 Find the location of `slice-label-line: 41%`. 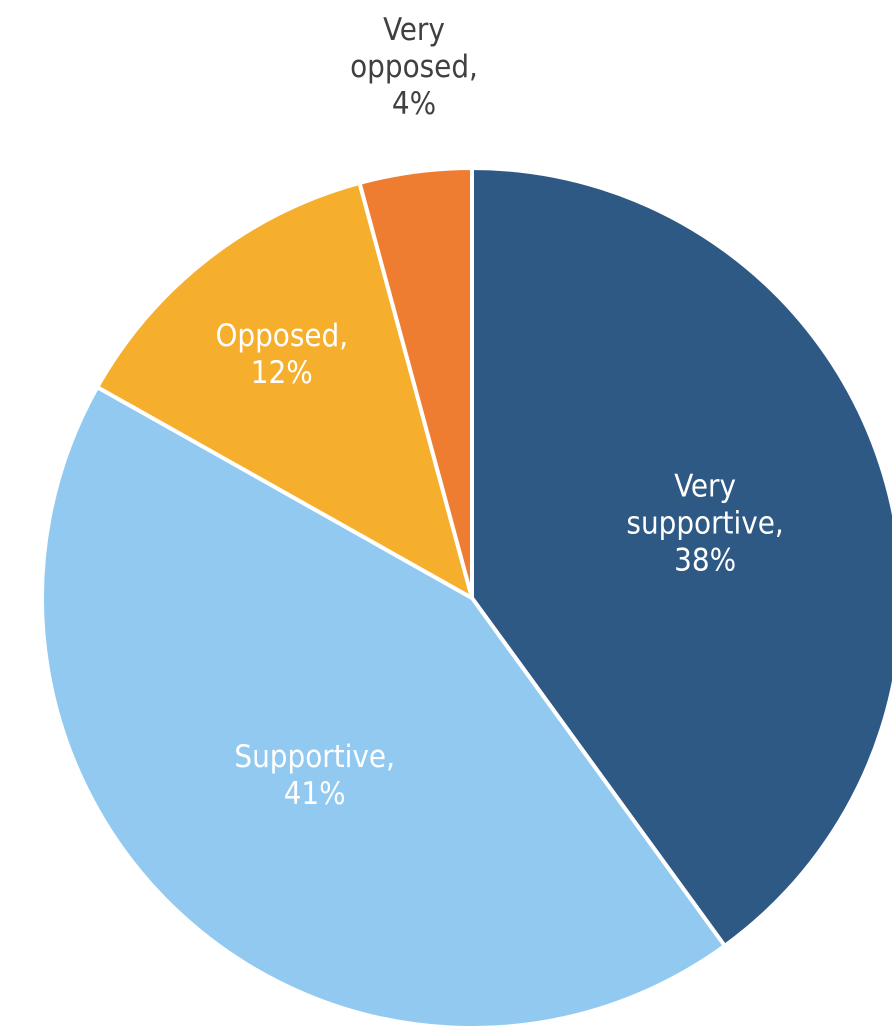

slice-label-line: 41% is located at coordinates (315, 794).